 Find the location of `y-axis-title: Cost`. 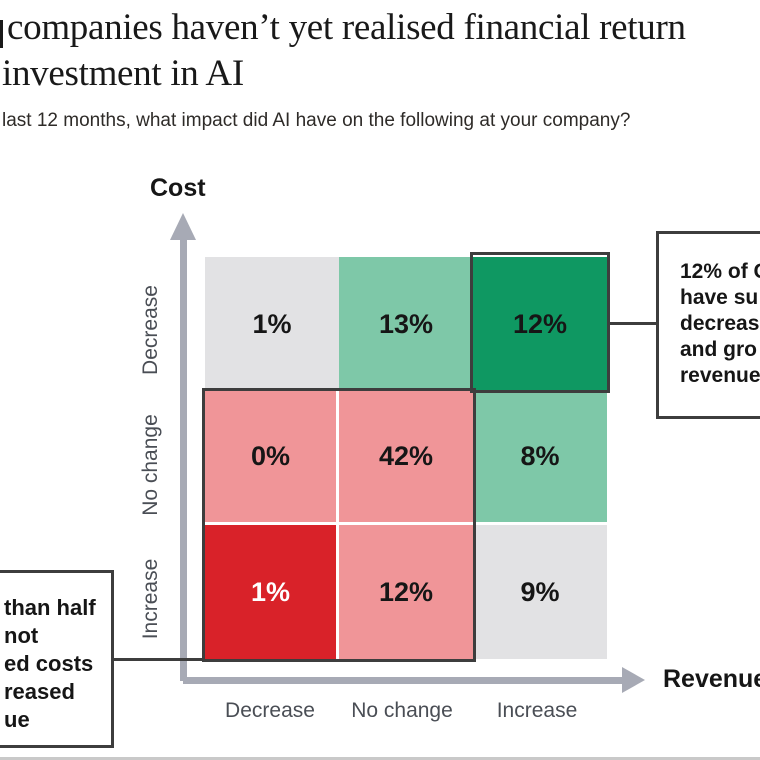

y-axis-title: Cost is located at coordinates (178, 188).